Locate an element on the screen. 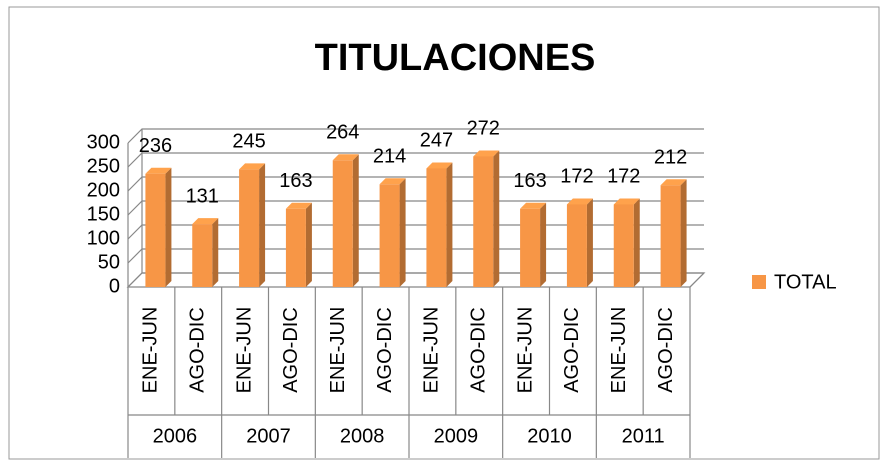 This screenshot has height=466, width=888. group-label: 2010 is located at coordinates (549, 436).